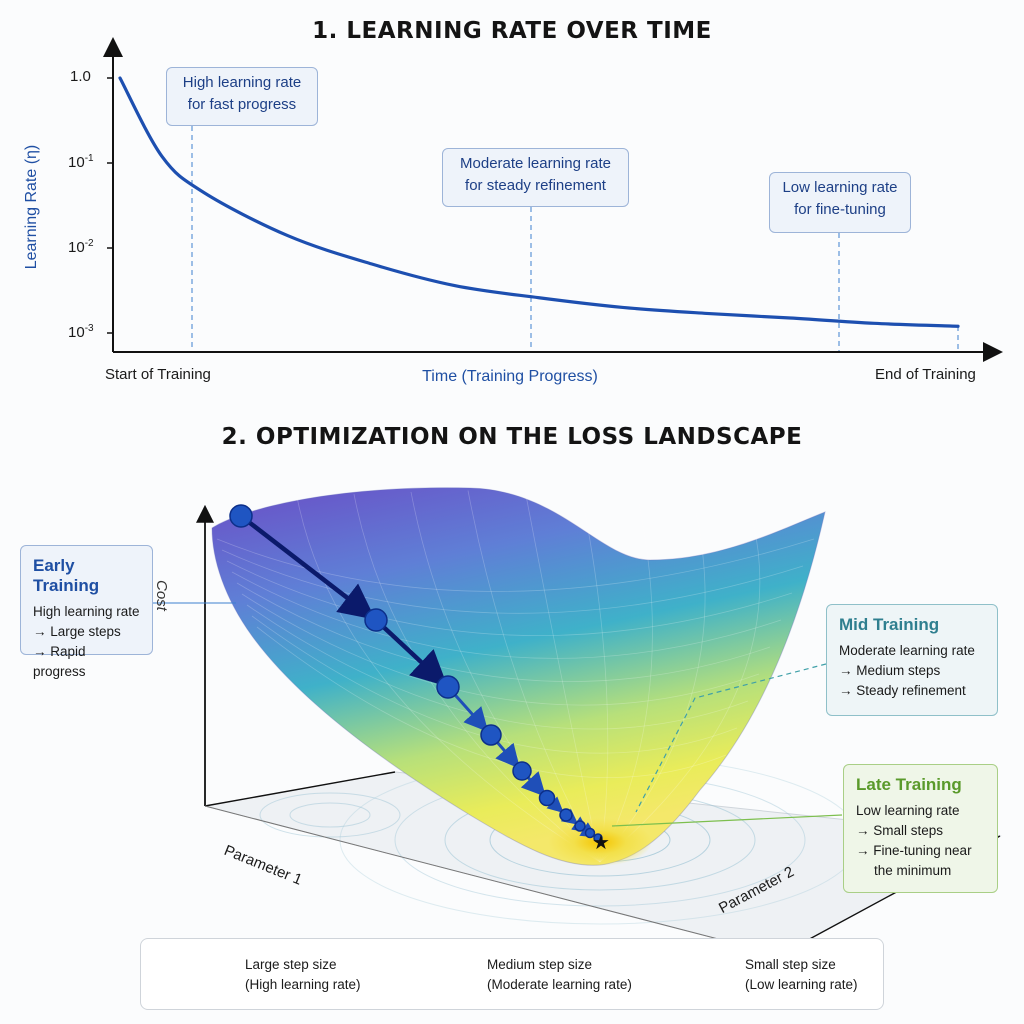  Describe the element at coordinates (81, 247) in the screenshot. I see `y-tick-3: 10⁻²` at that location.